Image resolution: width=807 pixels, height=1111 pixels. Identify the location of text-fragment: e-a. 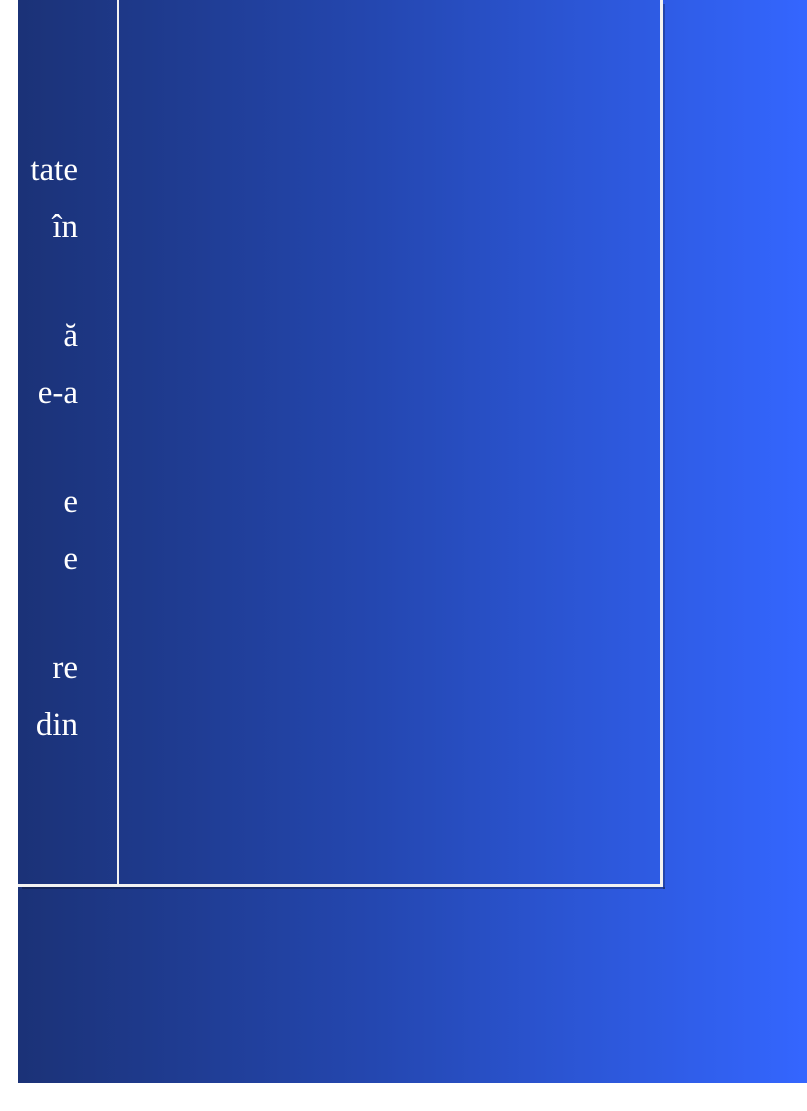
(57, 393).